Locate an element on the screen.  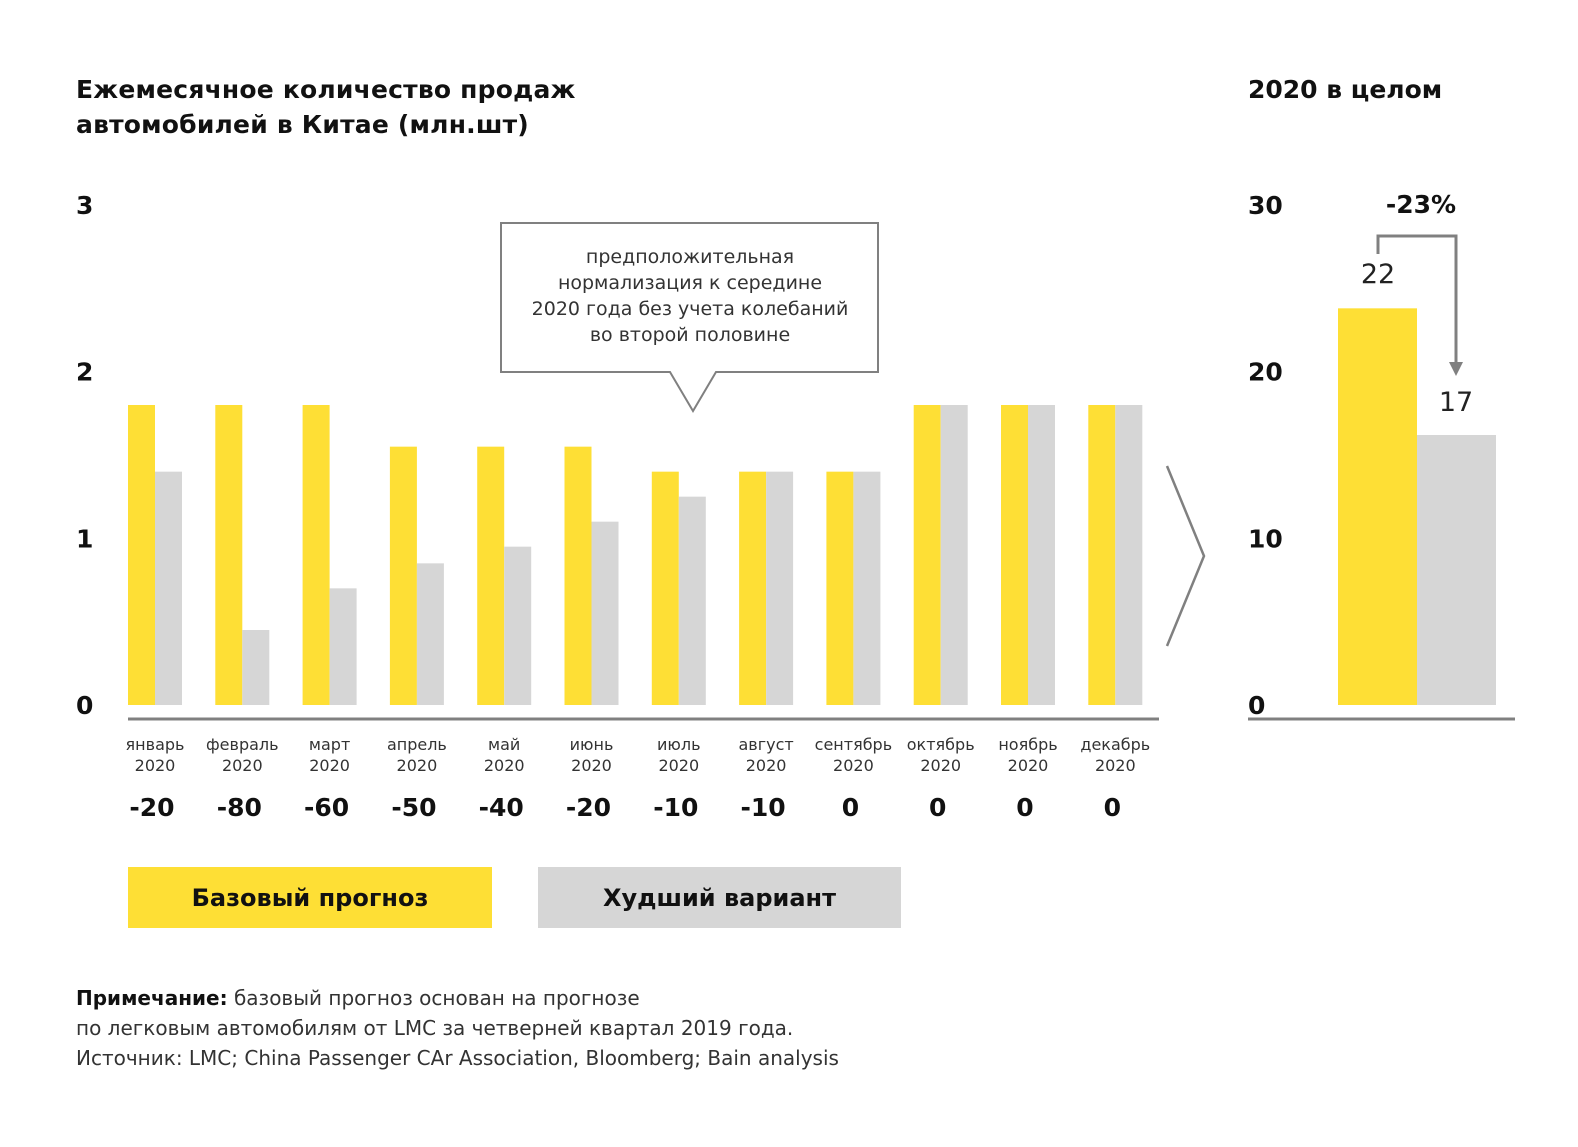
x-tick-month: декабрь is located at coordinates (1115, 744).